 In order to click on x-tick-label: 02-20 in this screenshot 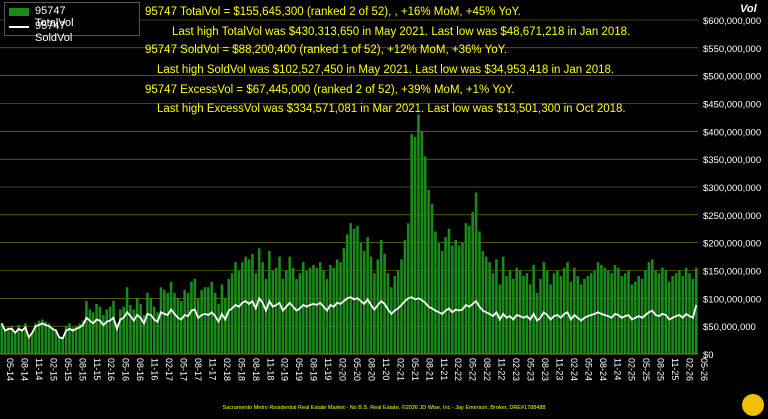, I will do `click(343, 369)`.